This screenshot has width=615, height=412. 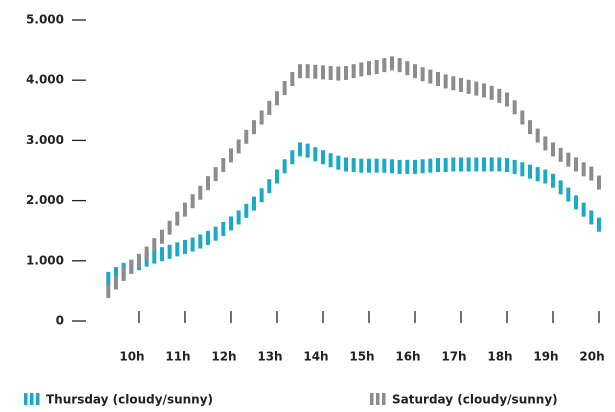 What do you see at coordinates (131, 357) in the screenshot?
I see `x-tick-label: 10h` at bounding box center [131, 357].